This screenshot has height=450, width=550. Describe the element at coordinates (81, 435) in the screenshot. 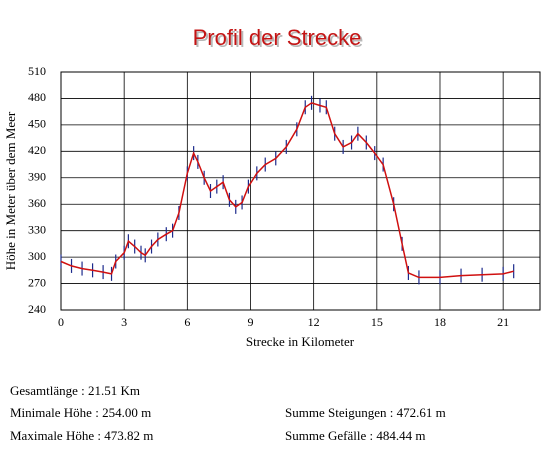

I see `summary-text: Maximale Höhe : 473.82 m` at that location.